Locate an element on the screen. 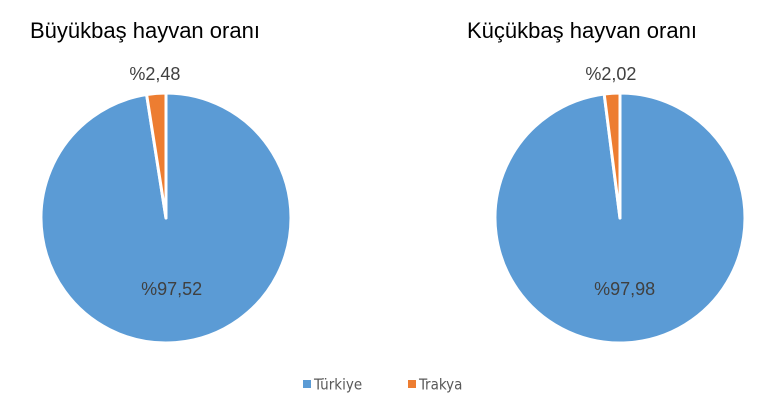 This screenshot has width=777, height=404. data-label: %97,52 is located at coordinates (171, 289).